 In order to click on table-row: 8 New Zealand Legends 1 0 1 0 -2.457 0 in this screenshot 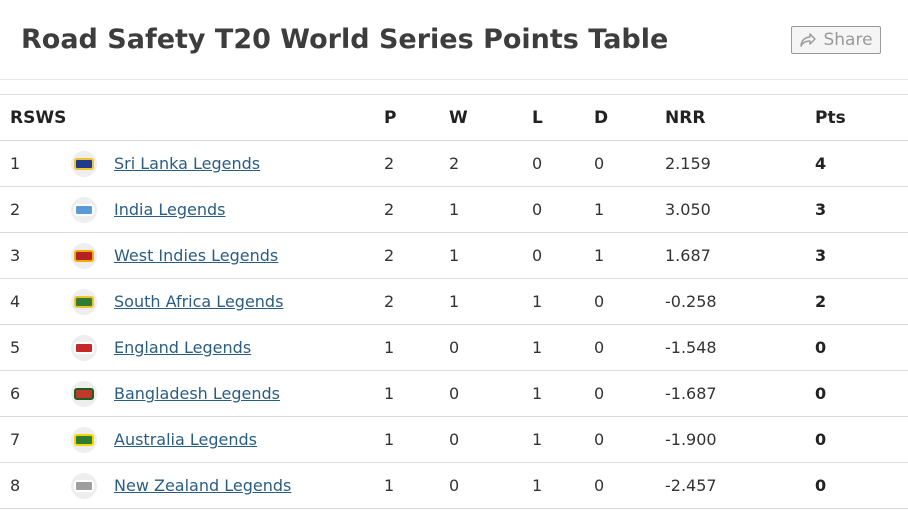, I will do `click(454, 486)`.